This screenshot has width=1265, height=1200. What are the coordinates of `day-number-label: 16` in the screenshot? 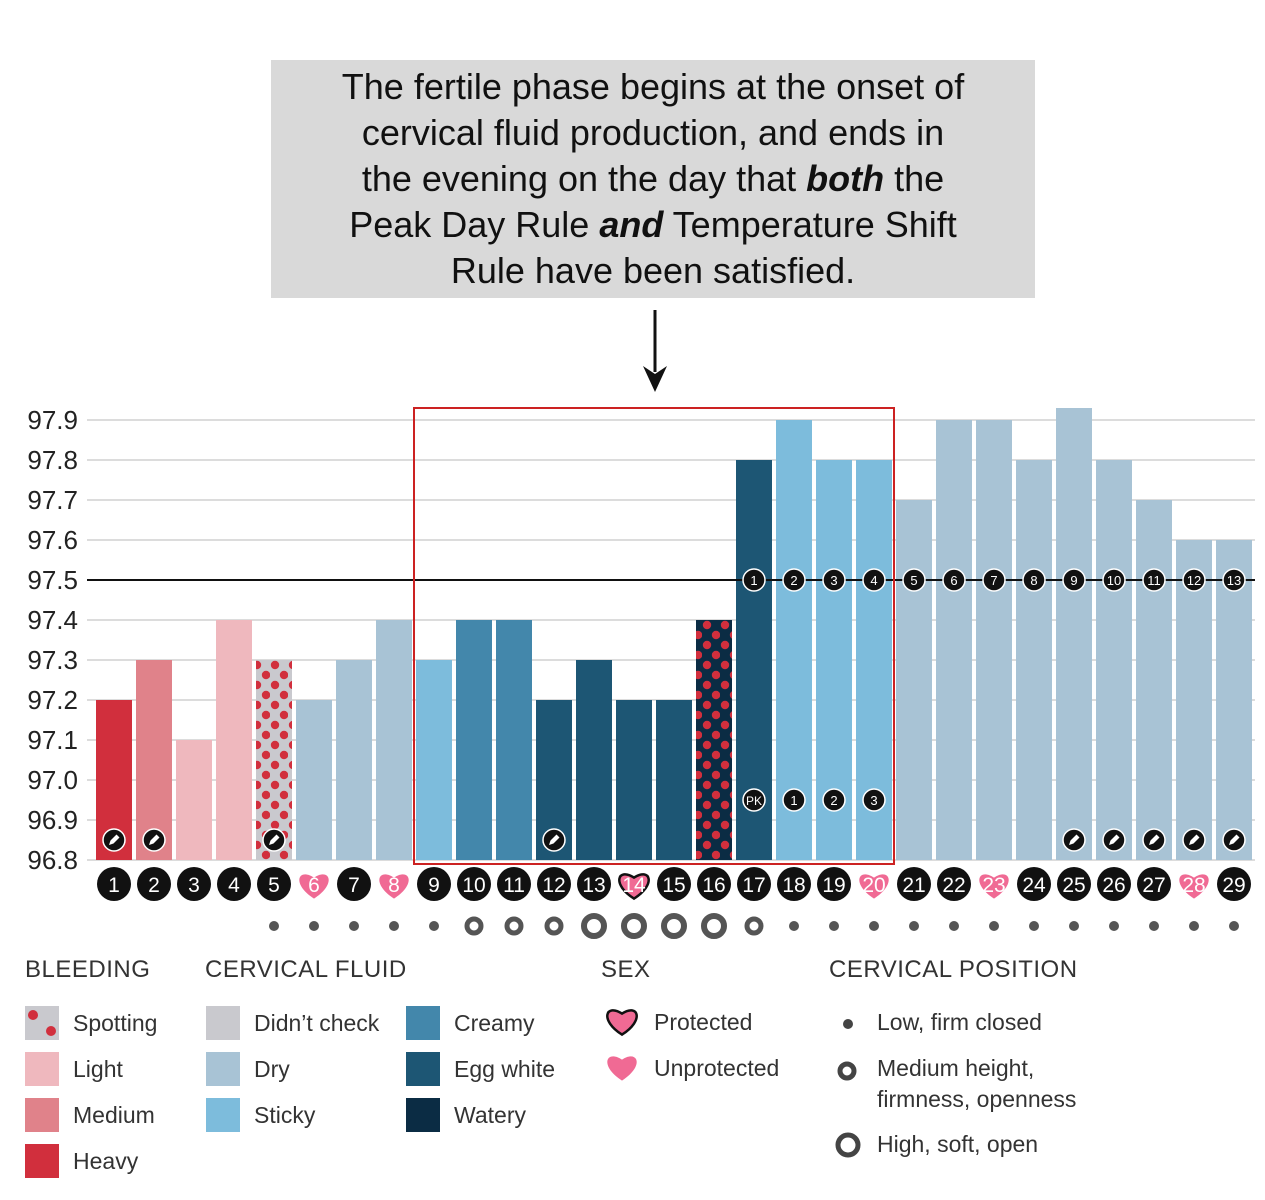 It's located at (713, 885).